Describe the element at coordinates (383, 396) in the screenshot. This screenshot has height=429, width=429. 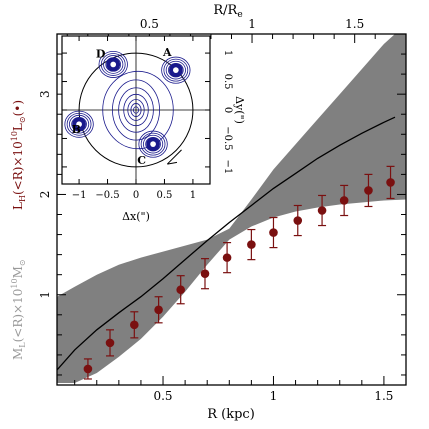
I see `x-tick-label: 1.5` at that location.